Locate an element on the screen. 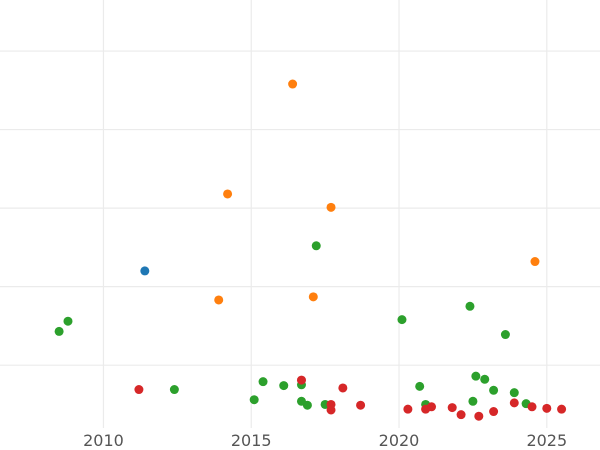 This screenshot has width=600, height=450. x-tick-label-2010: 2010 is located at coordinates (103, 440).